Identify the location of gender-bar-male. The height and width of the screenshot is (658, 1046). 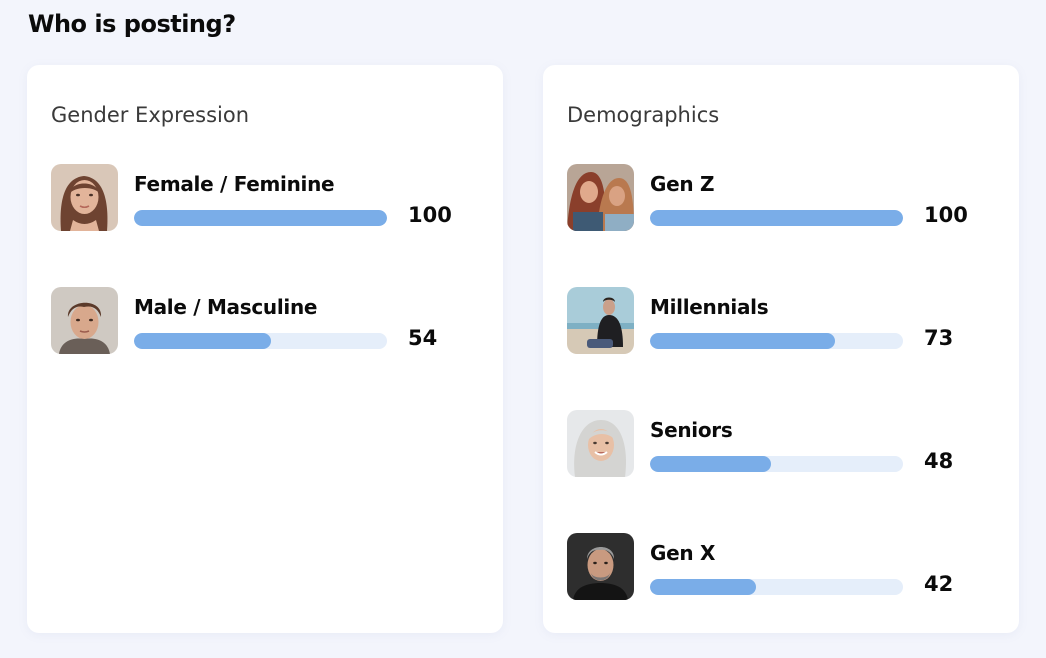
(260, 341).